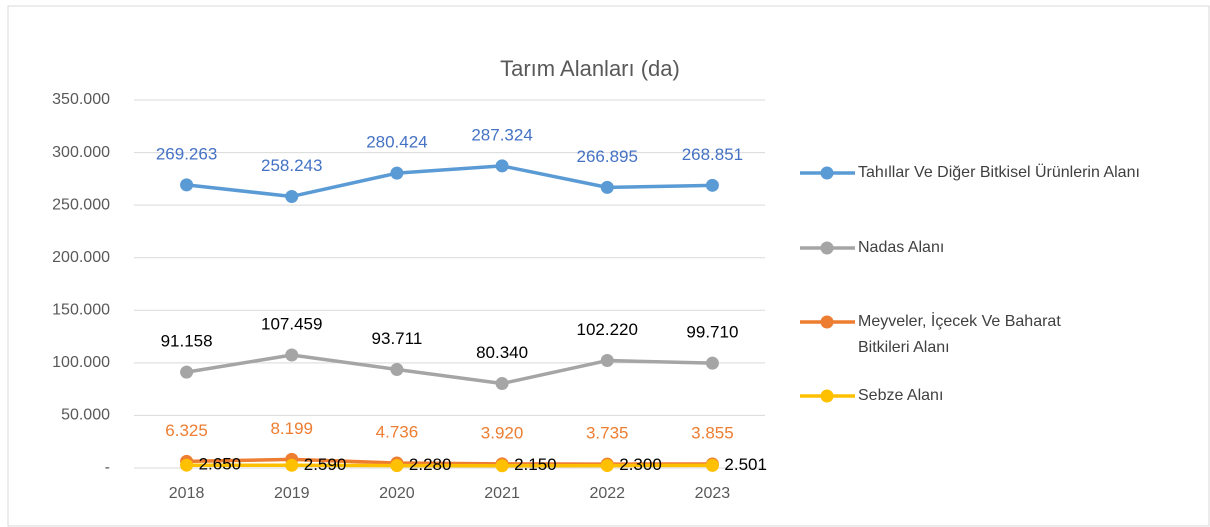 The image size is (1210, 527). I want to click on data-label: 3.920, so click(502, 432).